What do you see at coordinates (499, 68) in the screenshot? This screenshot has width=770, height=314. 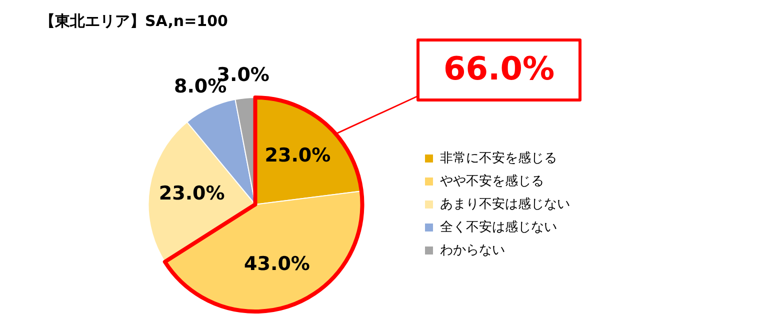 I see `text: 66.0%` at bounding box center [499, 68].